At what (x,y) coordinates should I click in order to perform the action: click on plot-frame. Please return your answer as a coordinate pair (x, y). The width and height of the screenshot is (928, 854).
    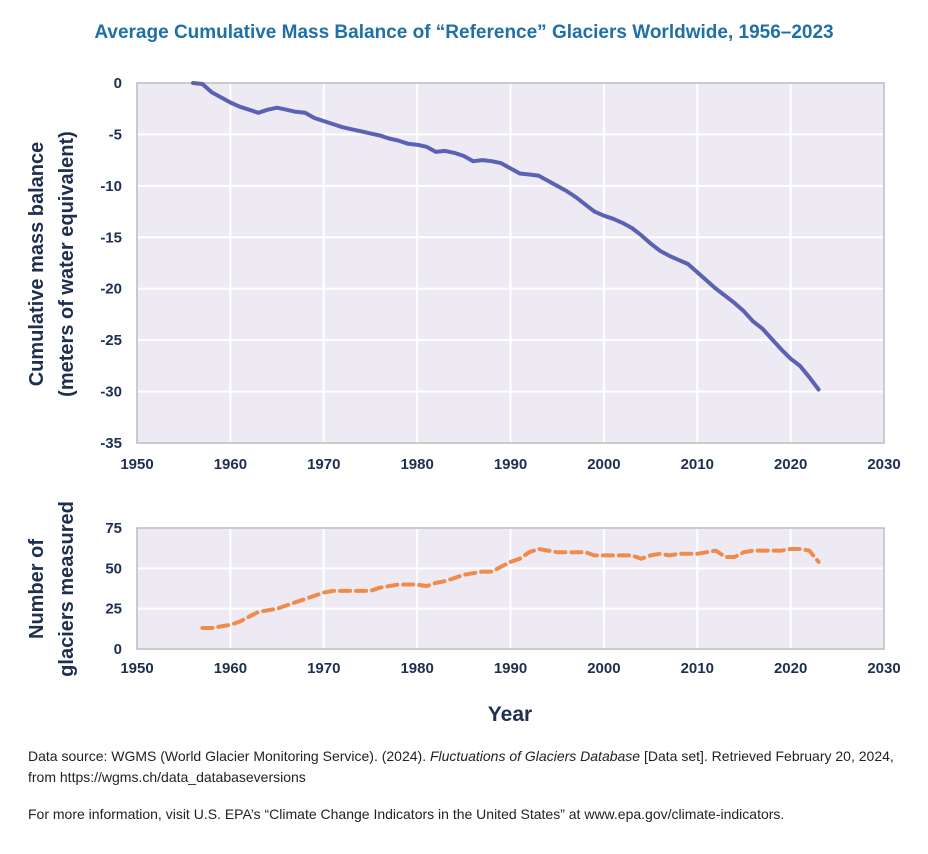
    Looking at the image, I should click on (510, 588).